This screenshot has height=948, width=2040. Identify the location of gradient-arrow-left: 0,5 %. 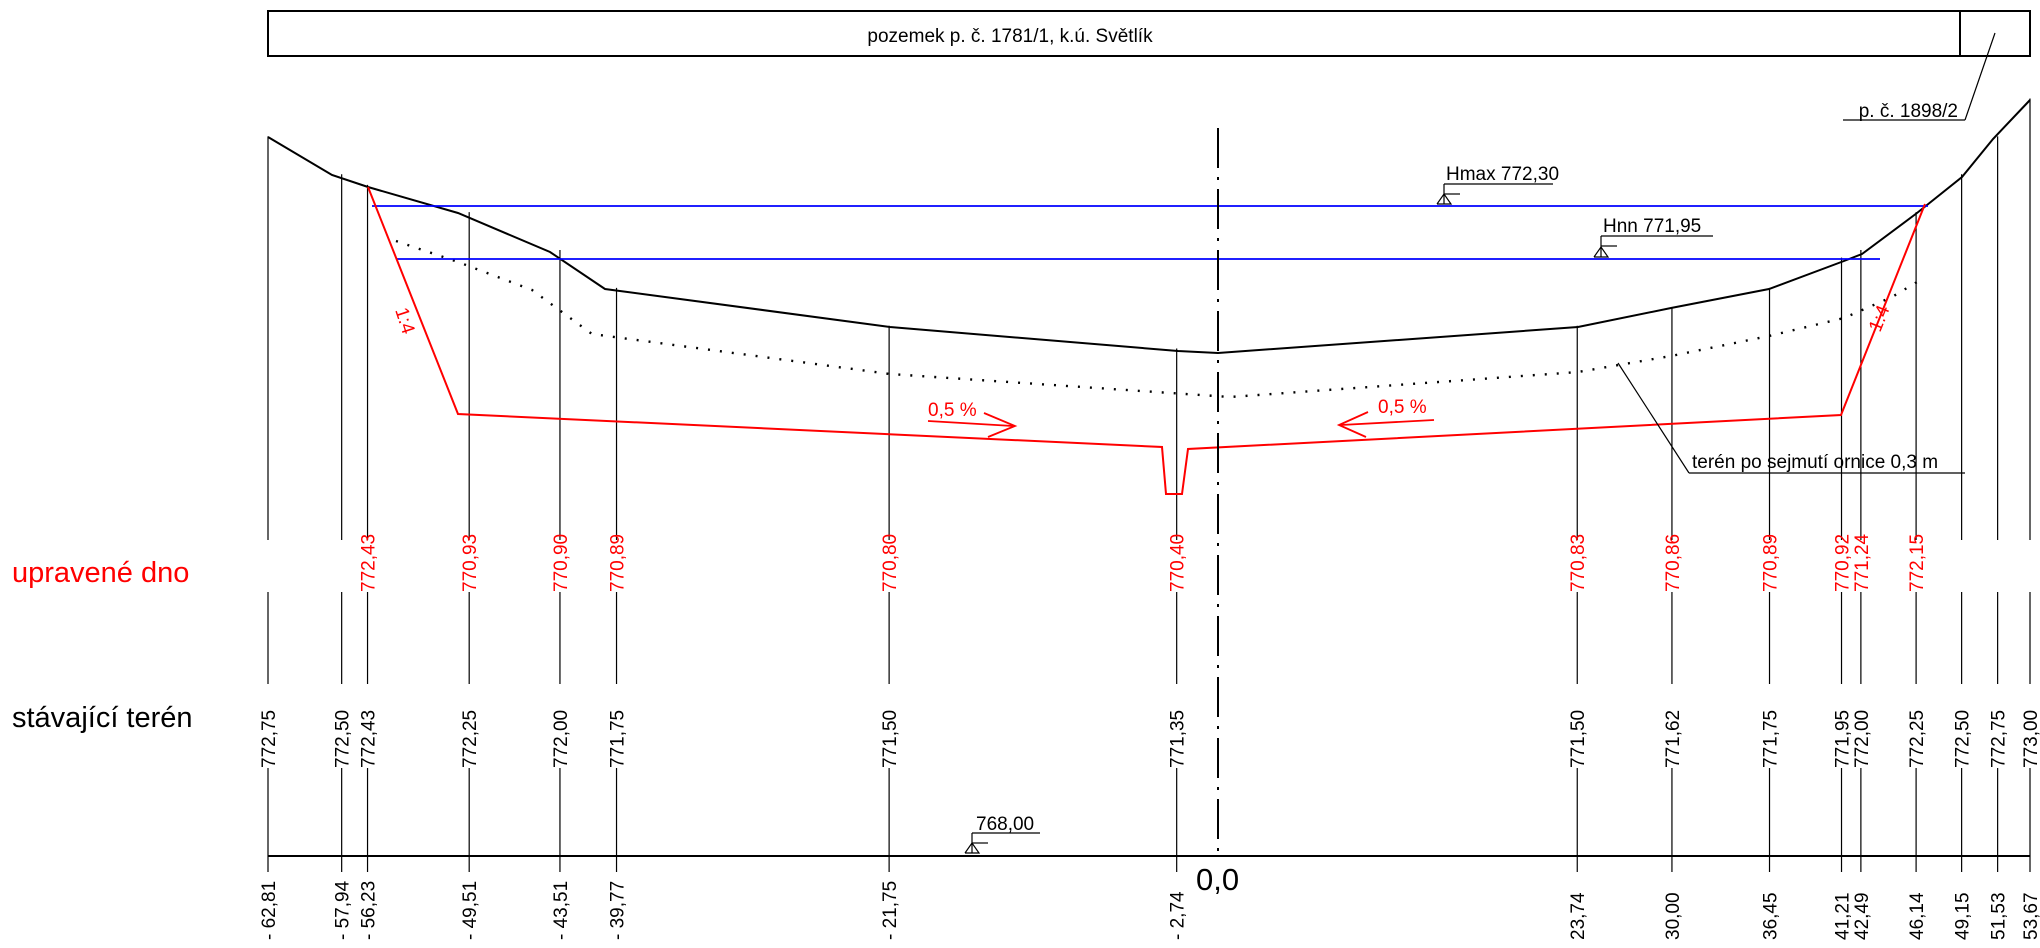
(972, 419).